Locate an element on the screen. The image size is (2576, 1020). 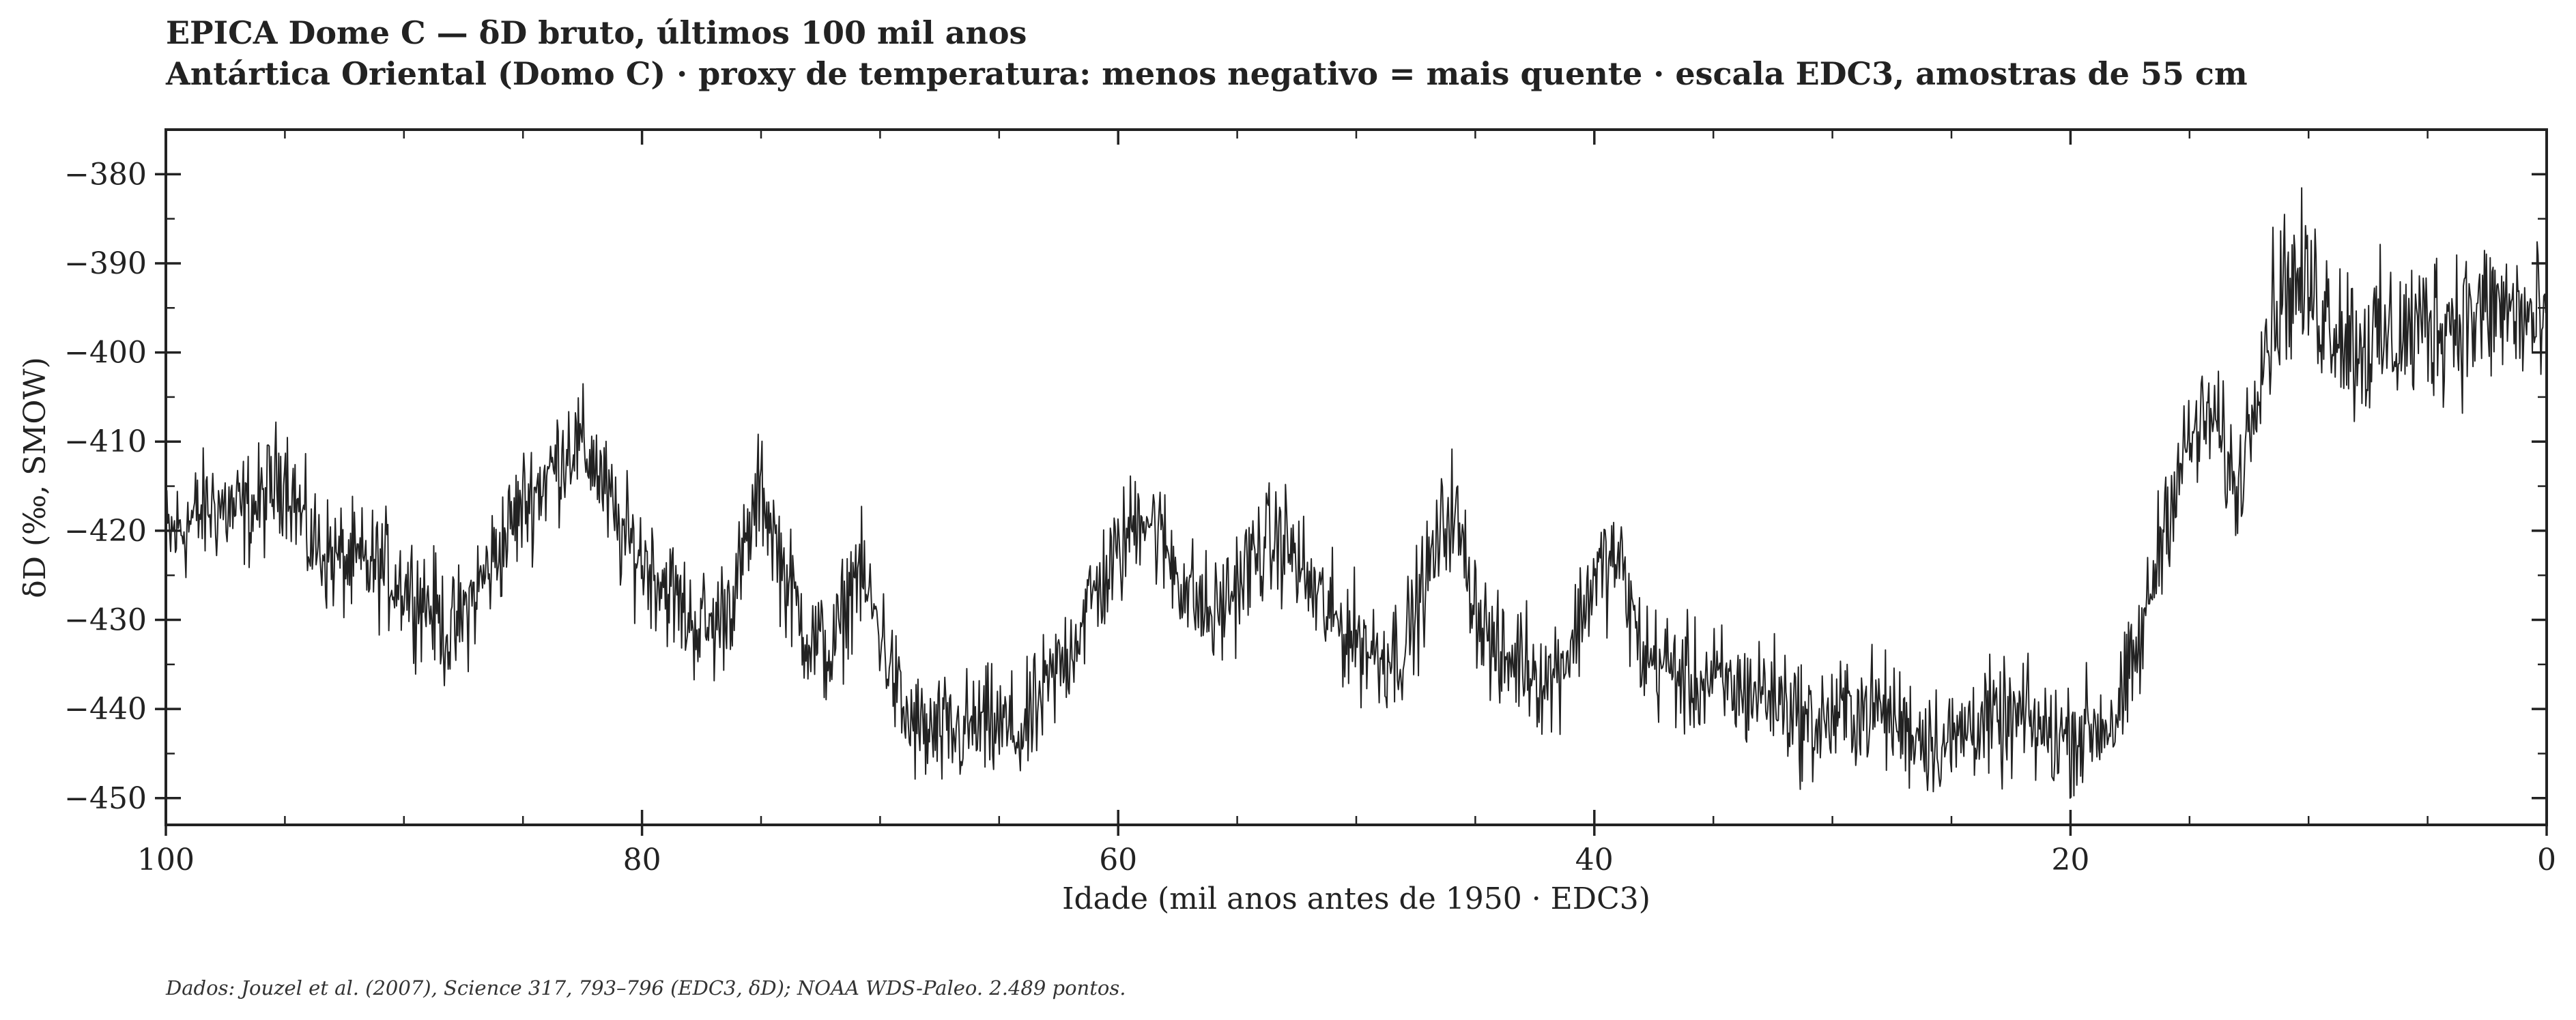
y-tick-label: −450 is located at coordinates (105, 798).